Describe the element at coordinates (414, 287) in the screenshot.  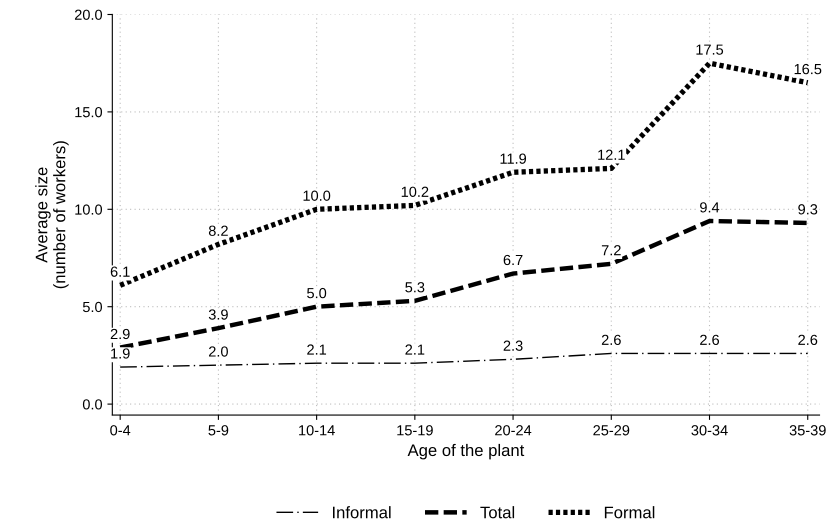
I see `data-label: 5.3` at that location.